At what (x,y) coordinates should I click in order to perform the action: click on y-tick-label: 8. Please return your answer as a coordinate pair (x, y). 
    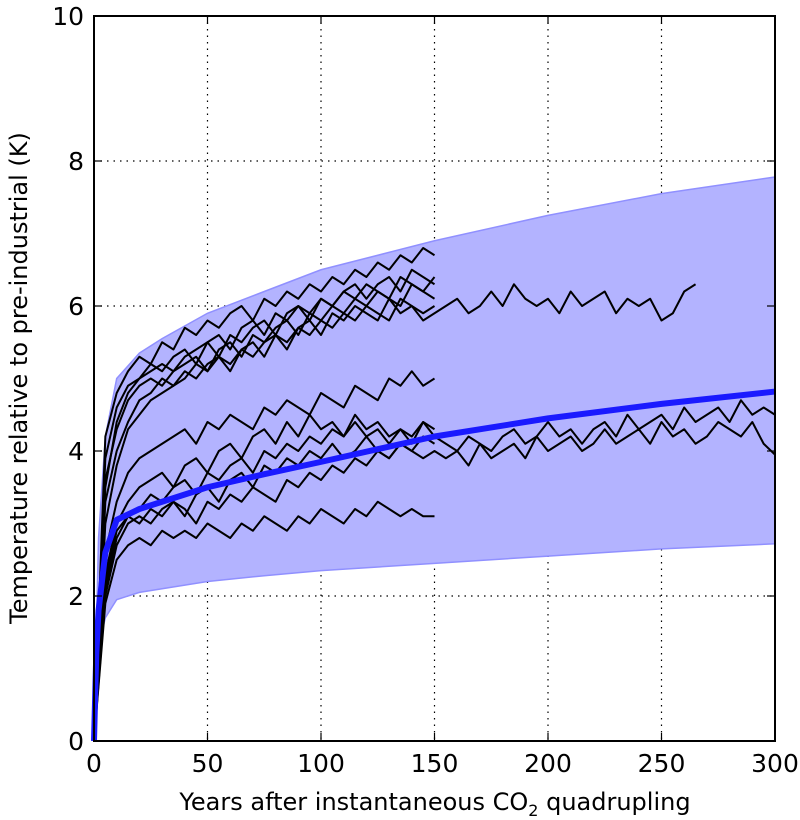
    Looking at the image, I should click on (76, 161).